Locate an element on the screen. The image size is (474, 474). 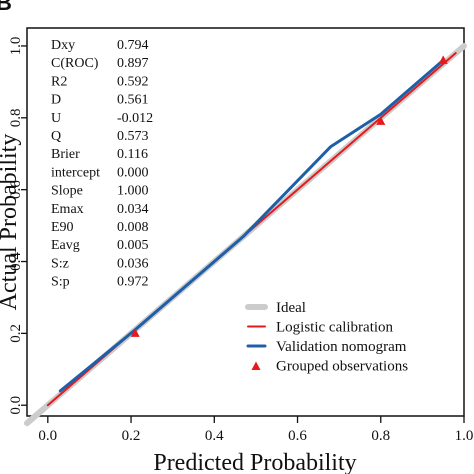
x-tick-label: 0.4 is located at coordinates (214, 436).